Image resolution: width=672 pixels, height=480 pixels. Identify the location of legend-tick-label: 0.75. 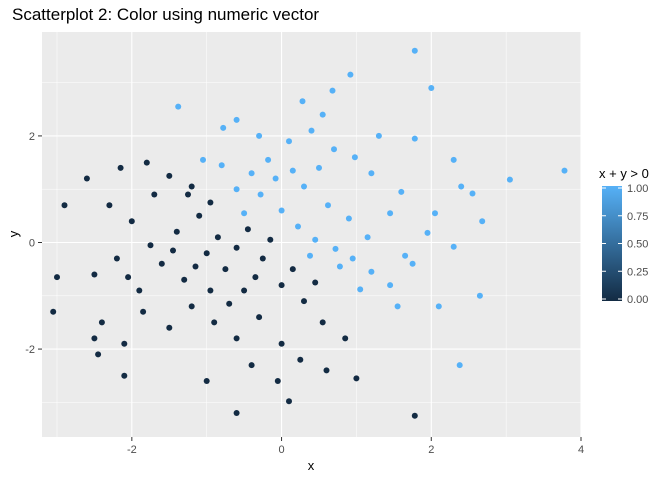
(637, 217).